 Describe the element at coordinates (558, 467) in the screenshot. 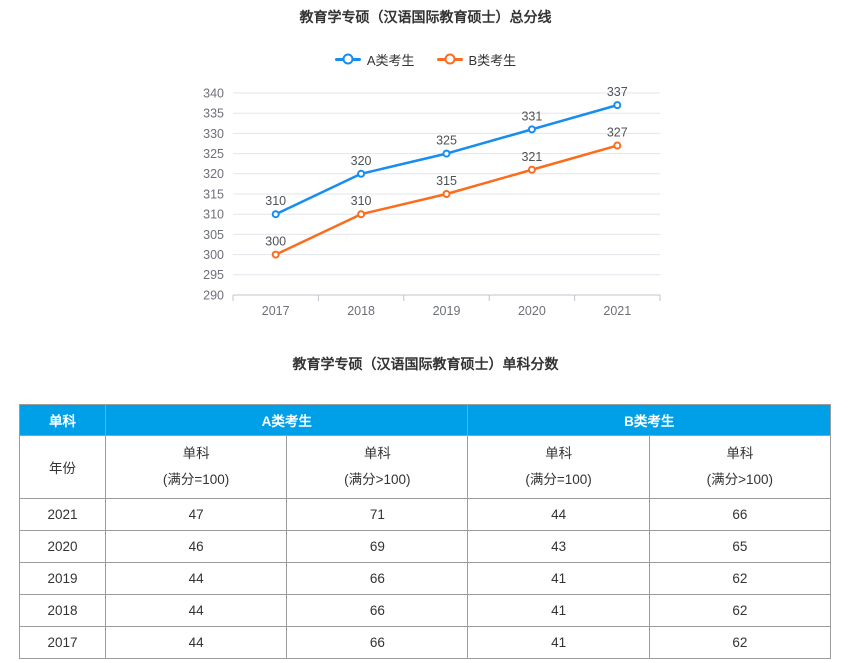

I see `header-cell-b-full100: 单科 (满分=100)` at that location.